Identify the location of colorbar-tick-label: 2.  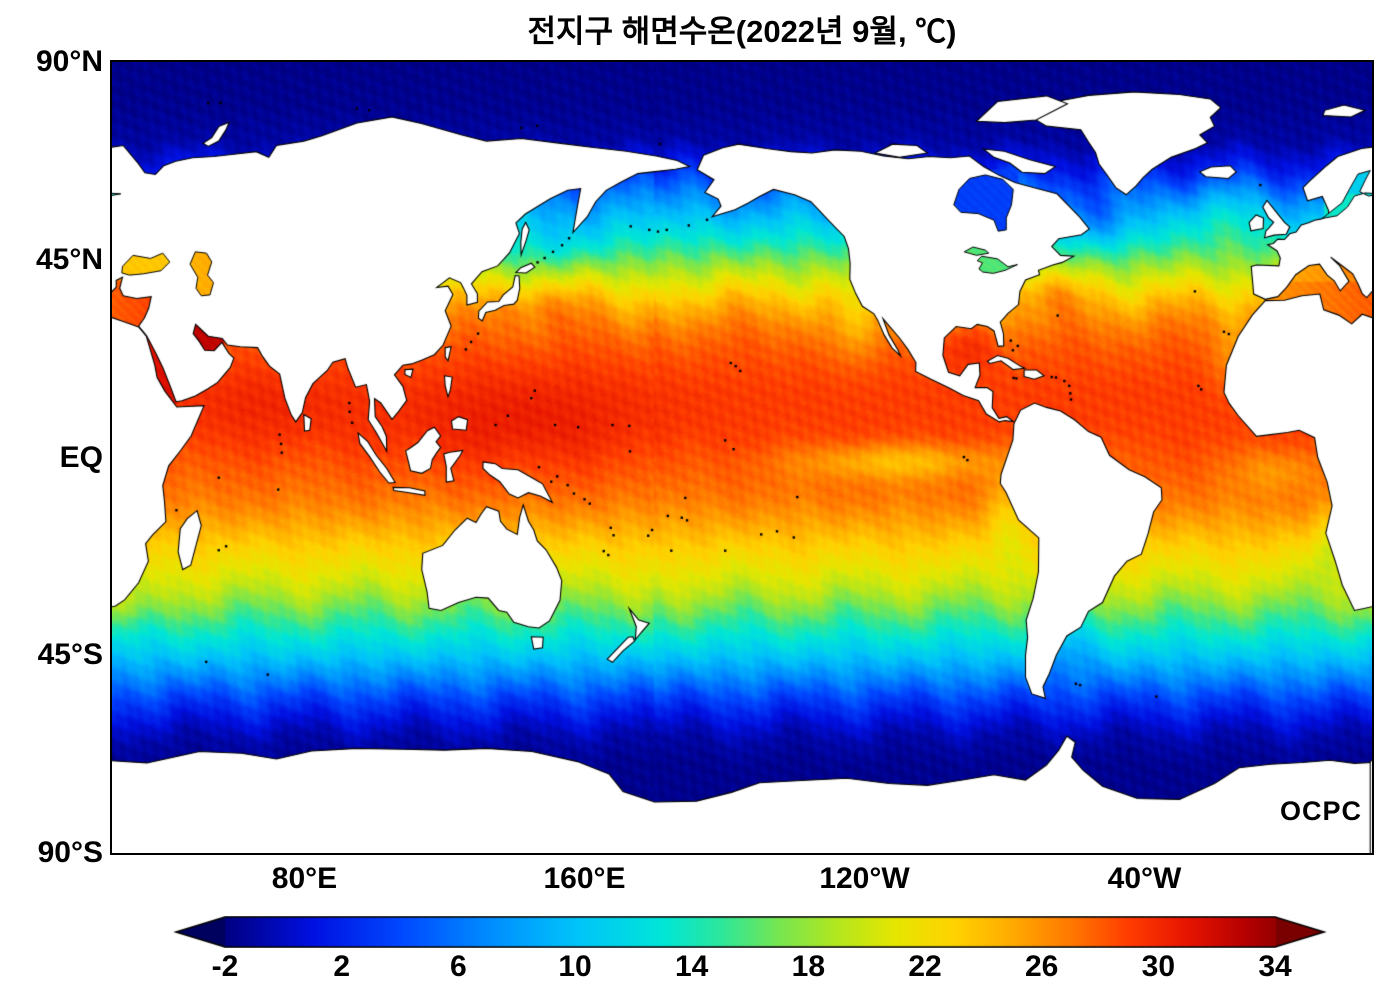
(341, 966).